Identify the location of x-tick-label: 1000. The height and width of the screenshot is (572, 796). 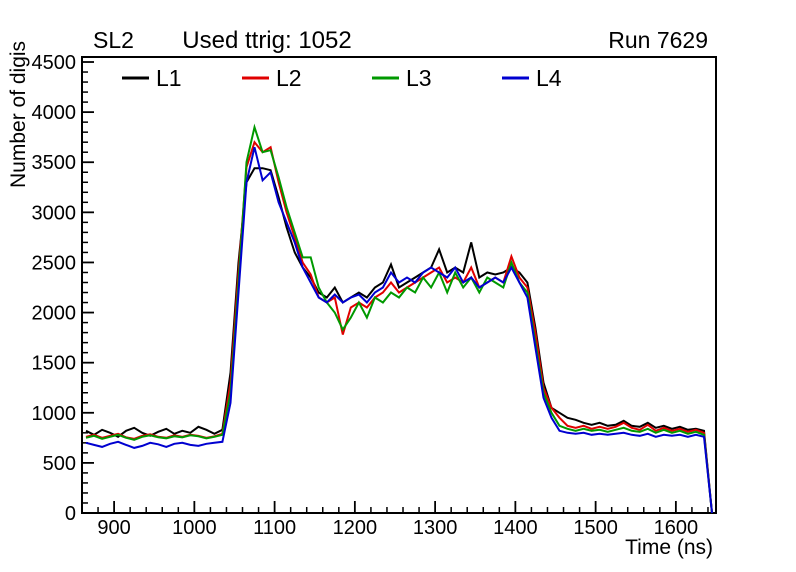
(194, 528).